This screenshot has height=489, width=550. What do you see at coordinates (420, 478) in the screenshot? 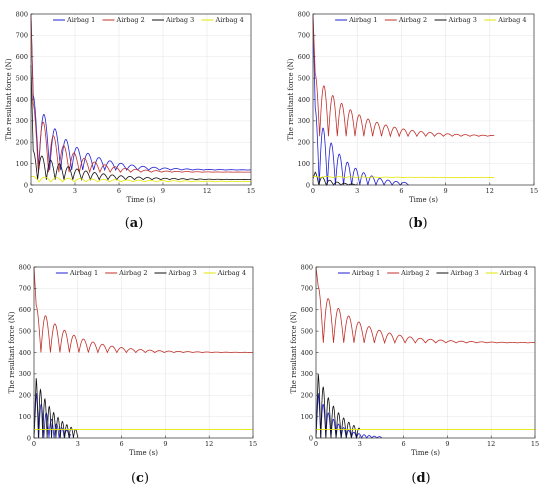
I see `panel-caption: (d)` at bounding box center [420, 478].